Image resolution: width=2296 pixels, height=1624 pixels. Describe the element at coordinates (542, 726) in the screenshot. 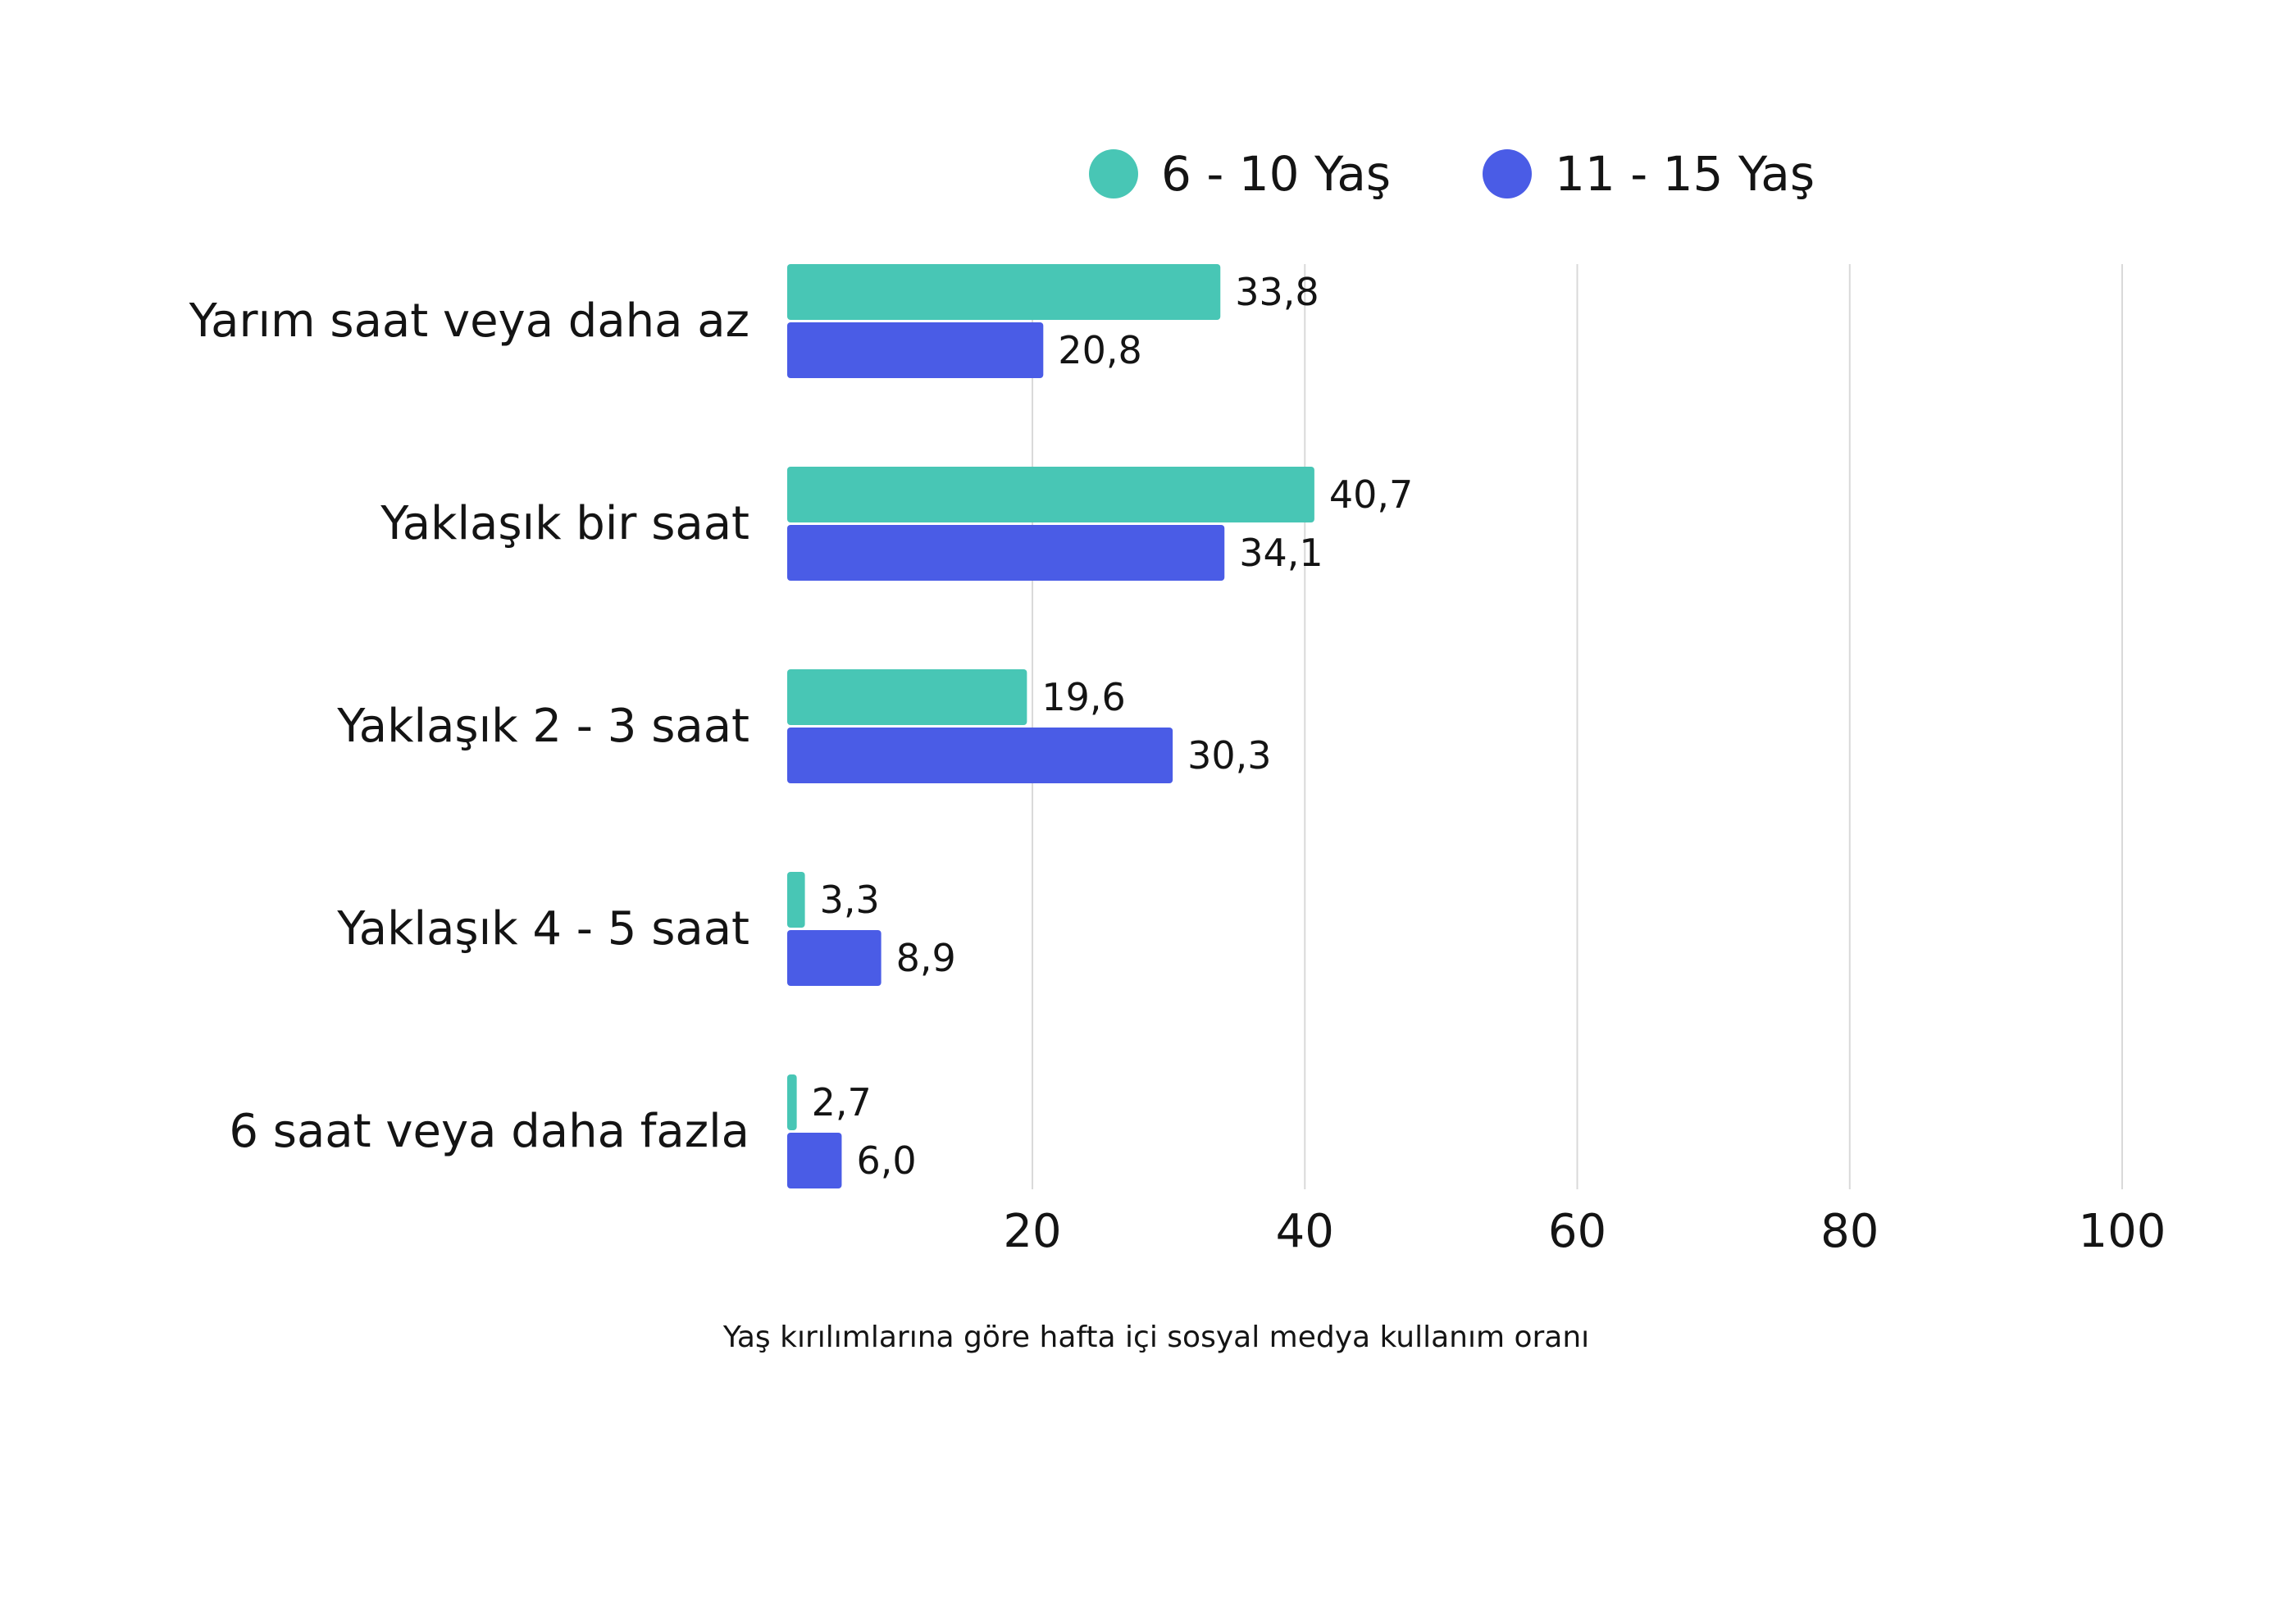

I see `category-label-3: Yaklaşık 2 - 3 saat` at that location.